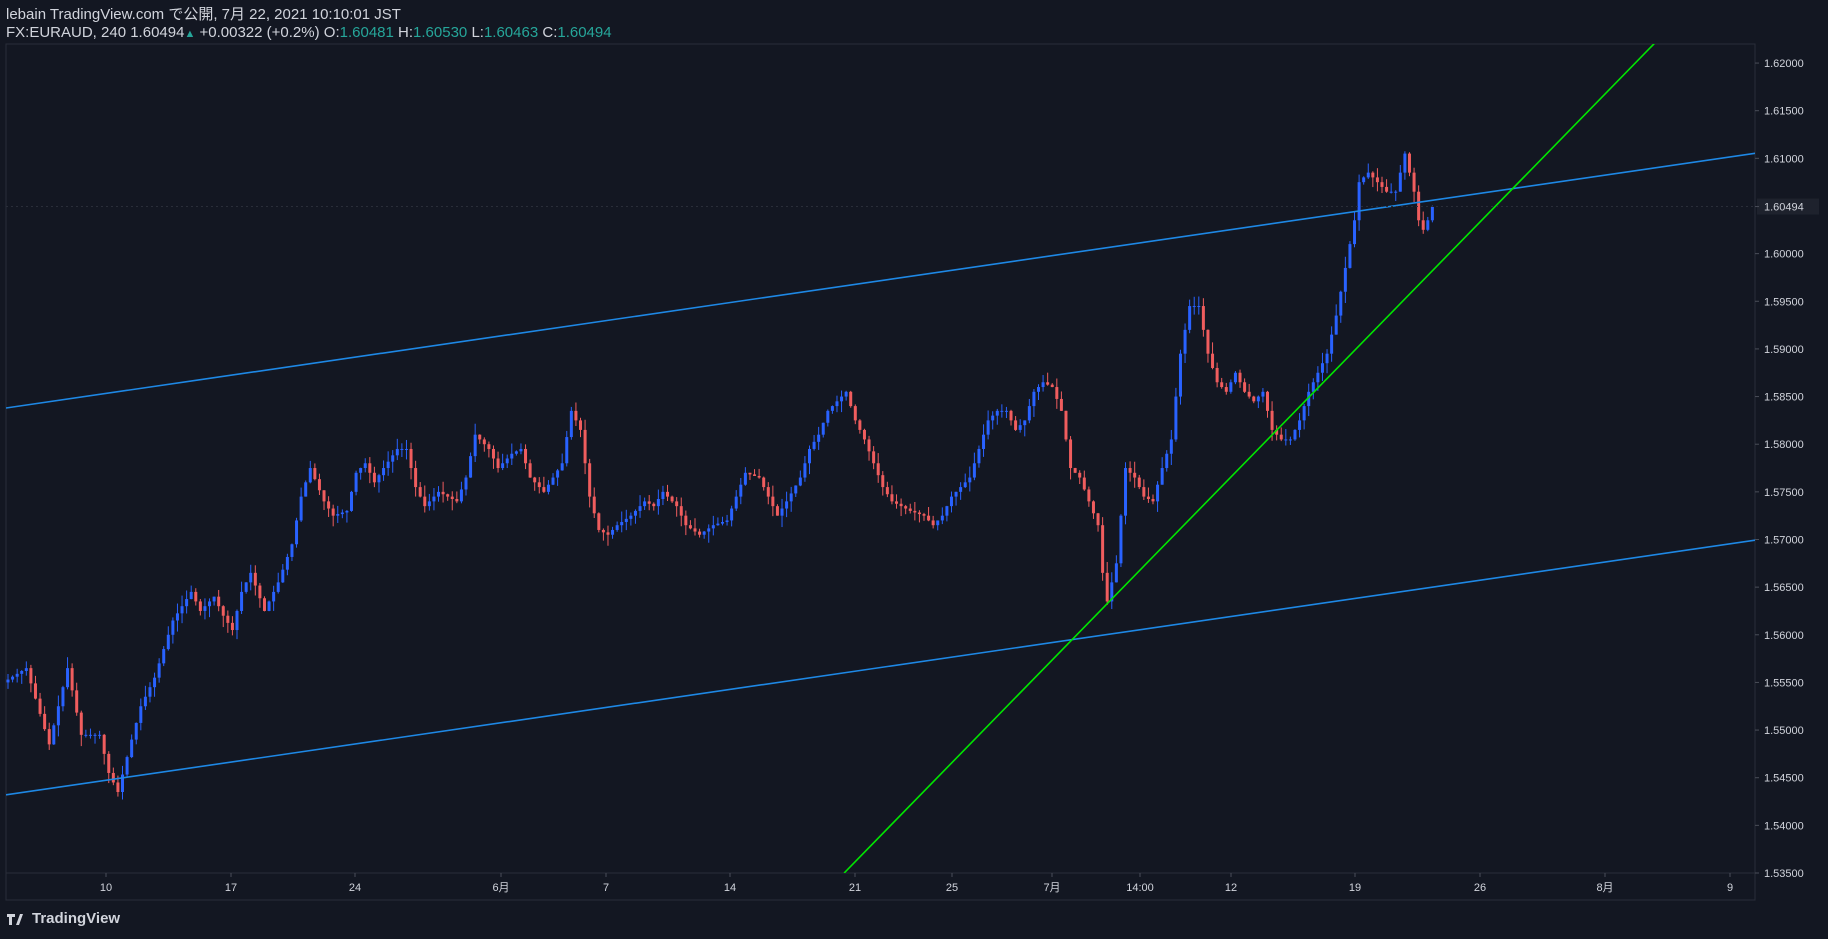 Image resolution: width=1828 pixels, height=939 pixels. What do you see at coordinates (1051, 888) in the screenshot?
I see `time-tick-label: 7月` at bounding box center [1051, 888].